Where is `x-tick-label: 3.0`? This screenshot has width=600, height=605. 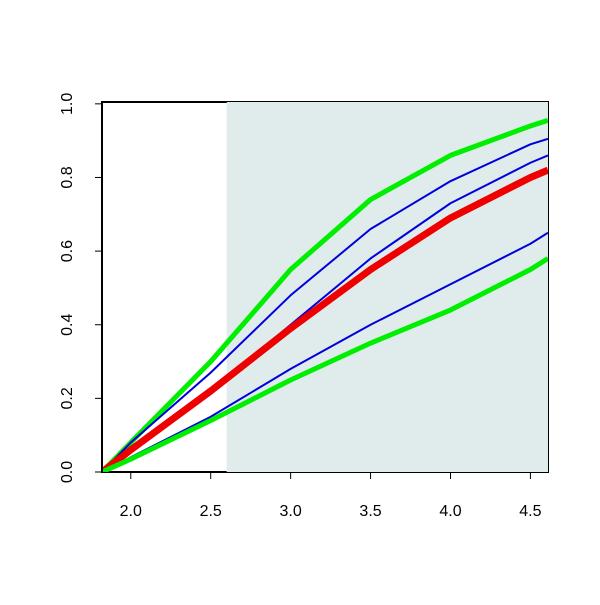
x-tick-label: 3.0 is located at coordinates (291, 511).